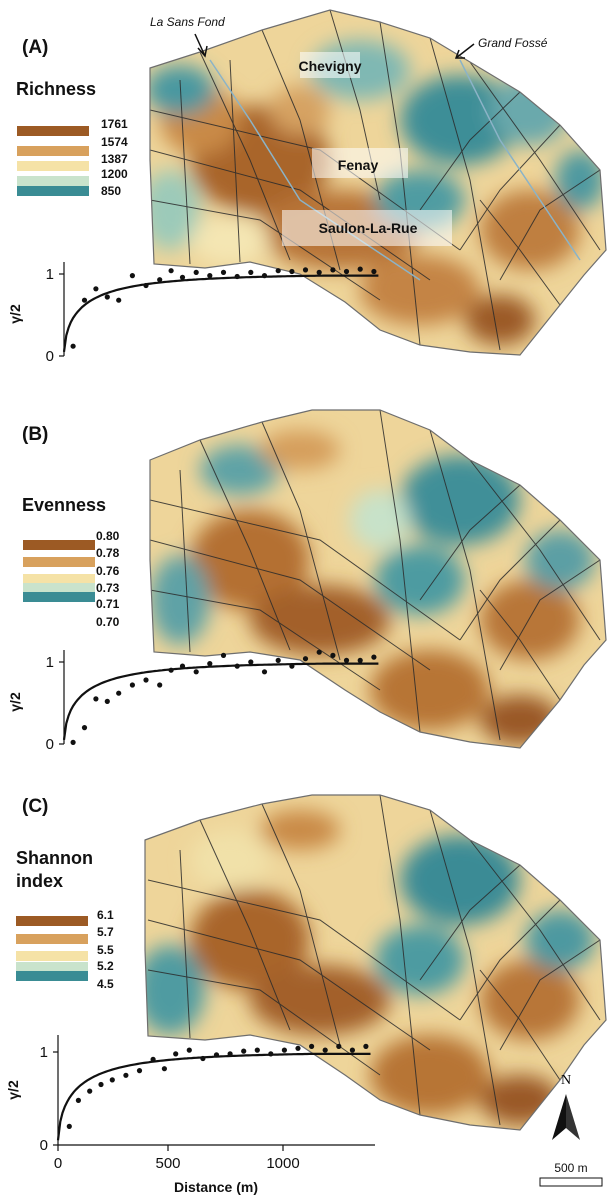 The height and width of the screenshot is (1201, 611). What do you see at coordinates (114, 174) in the screenshot?
I see `panel-a-legend-value: 1200` at bounding box center [114, 174].